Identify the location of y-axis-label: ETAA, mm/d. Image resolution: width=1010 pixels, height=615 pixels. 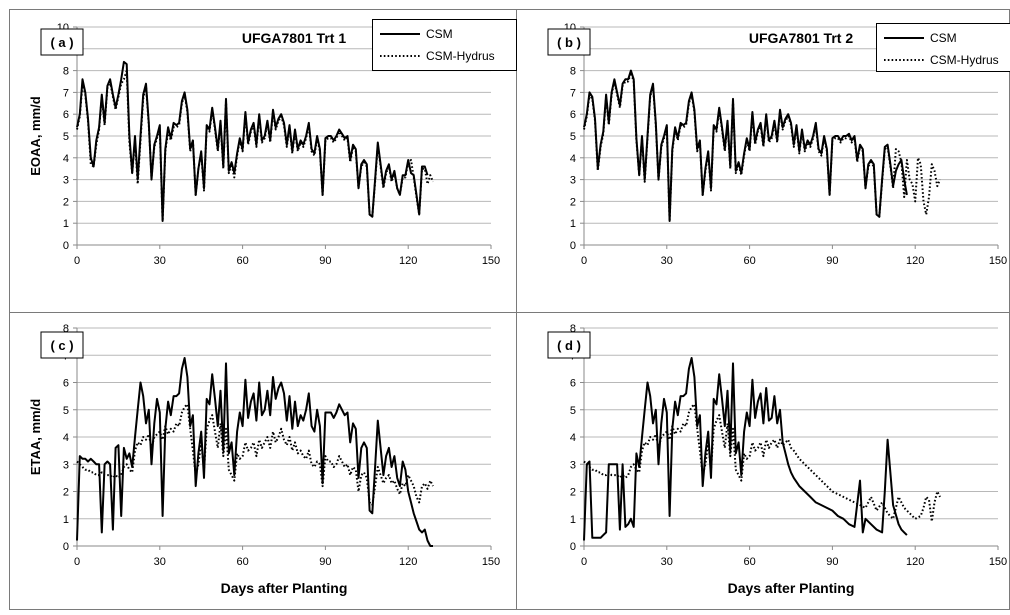
(35, 437).